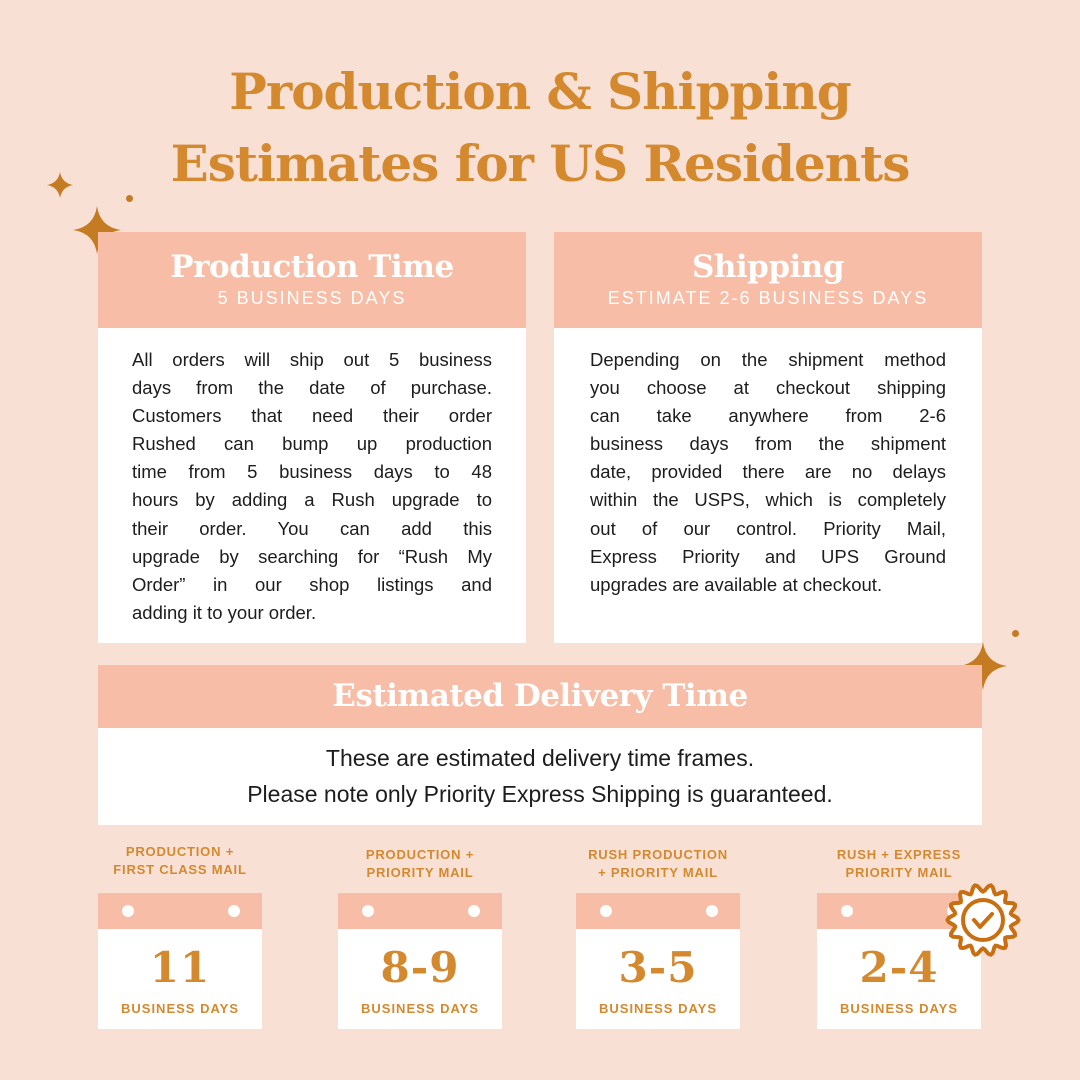  I want to click on calendar-card: 3-5 BUSINESS DAYS, so click(658, 961).